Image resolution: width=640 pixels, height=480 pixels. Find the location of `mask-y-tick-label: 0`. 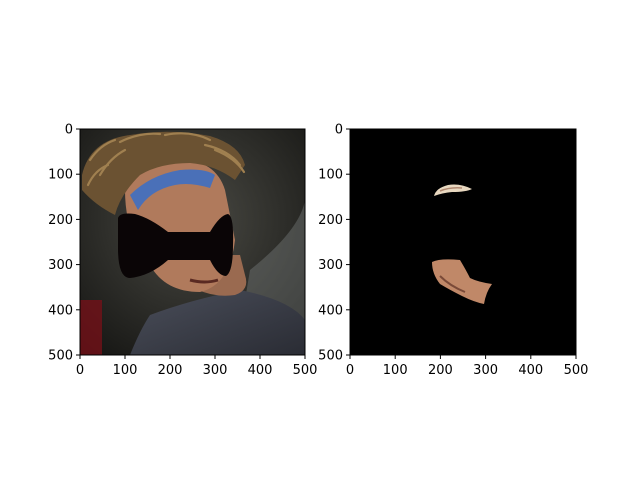

mask-y-tick-label: 0 is located at coordinates (339, 130).